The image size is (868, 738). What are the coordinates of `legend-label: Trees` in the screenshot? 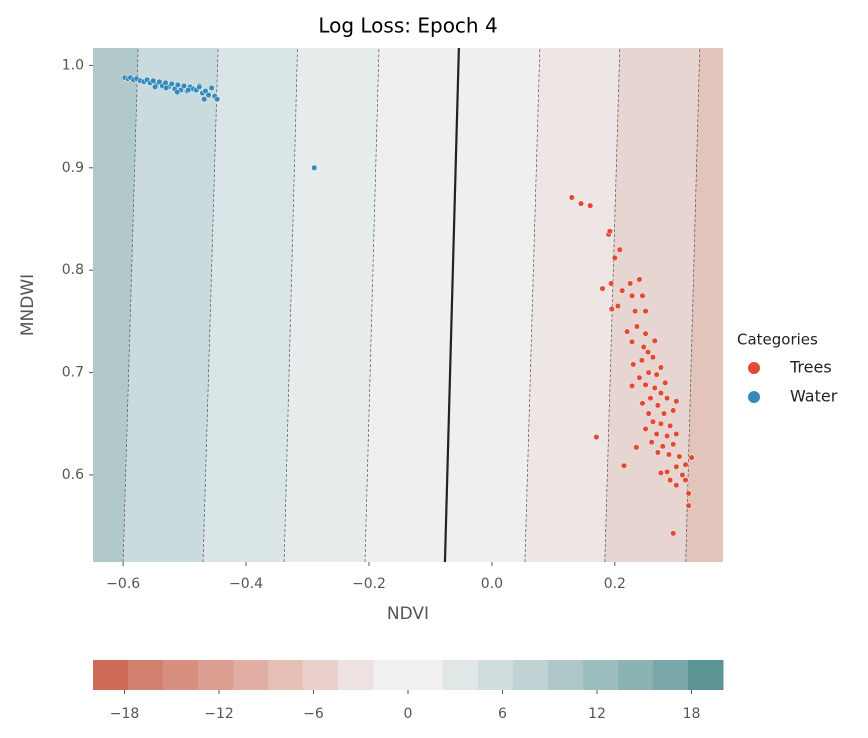 It's located at (810, 367).